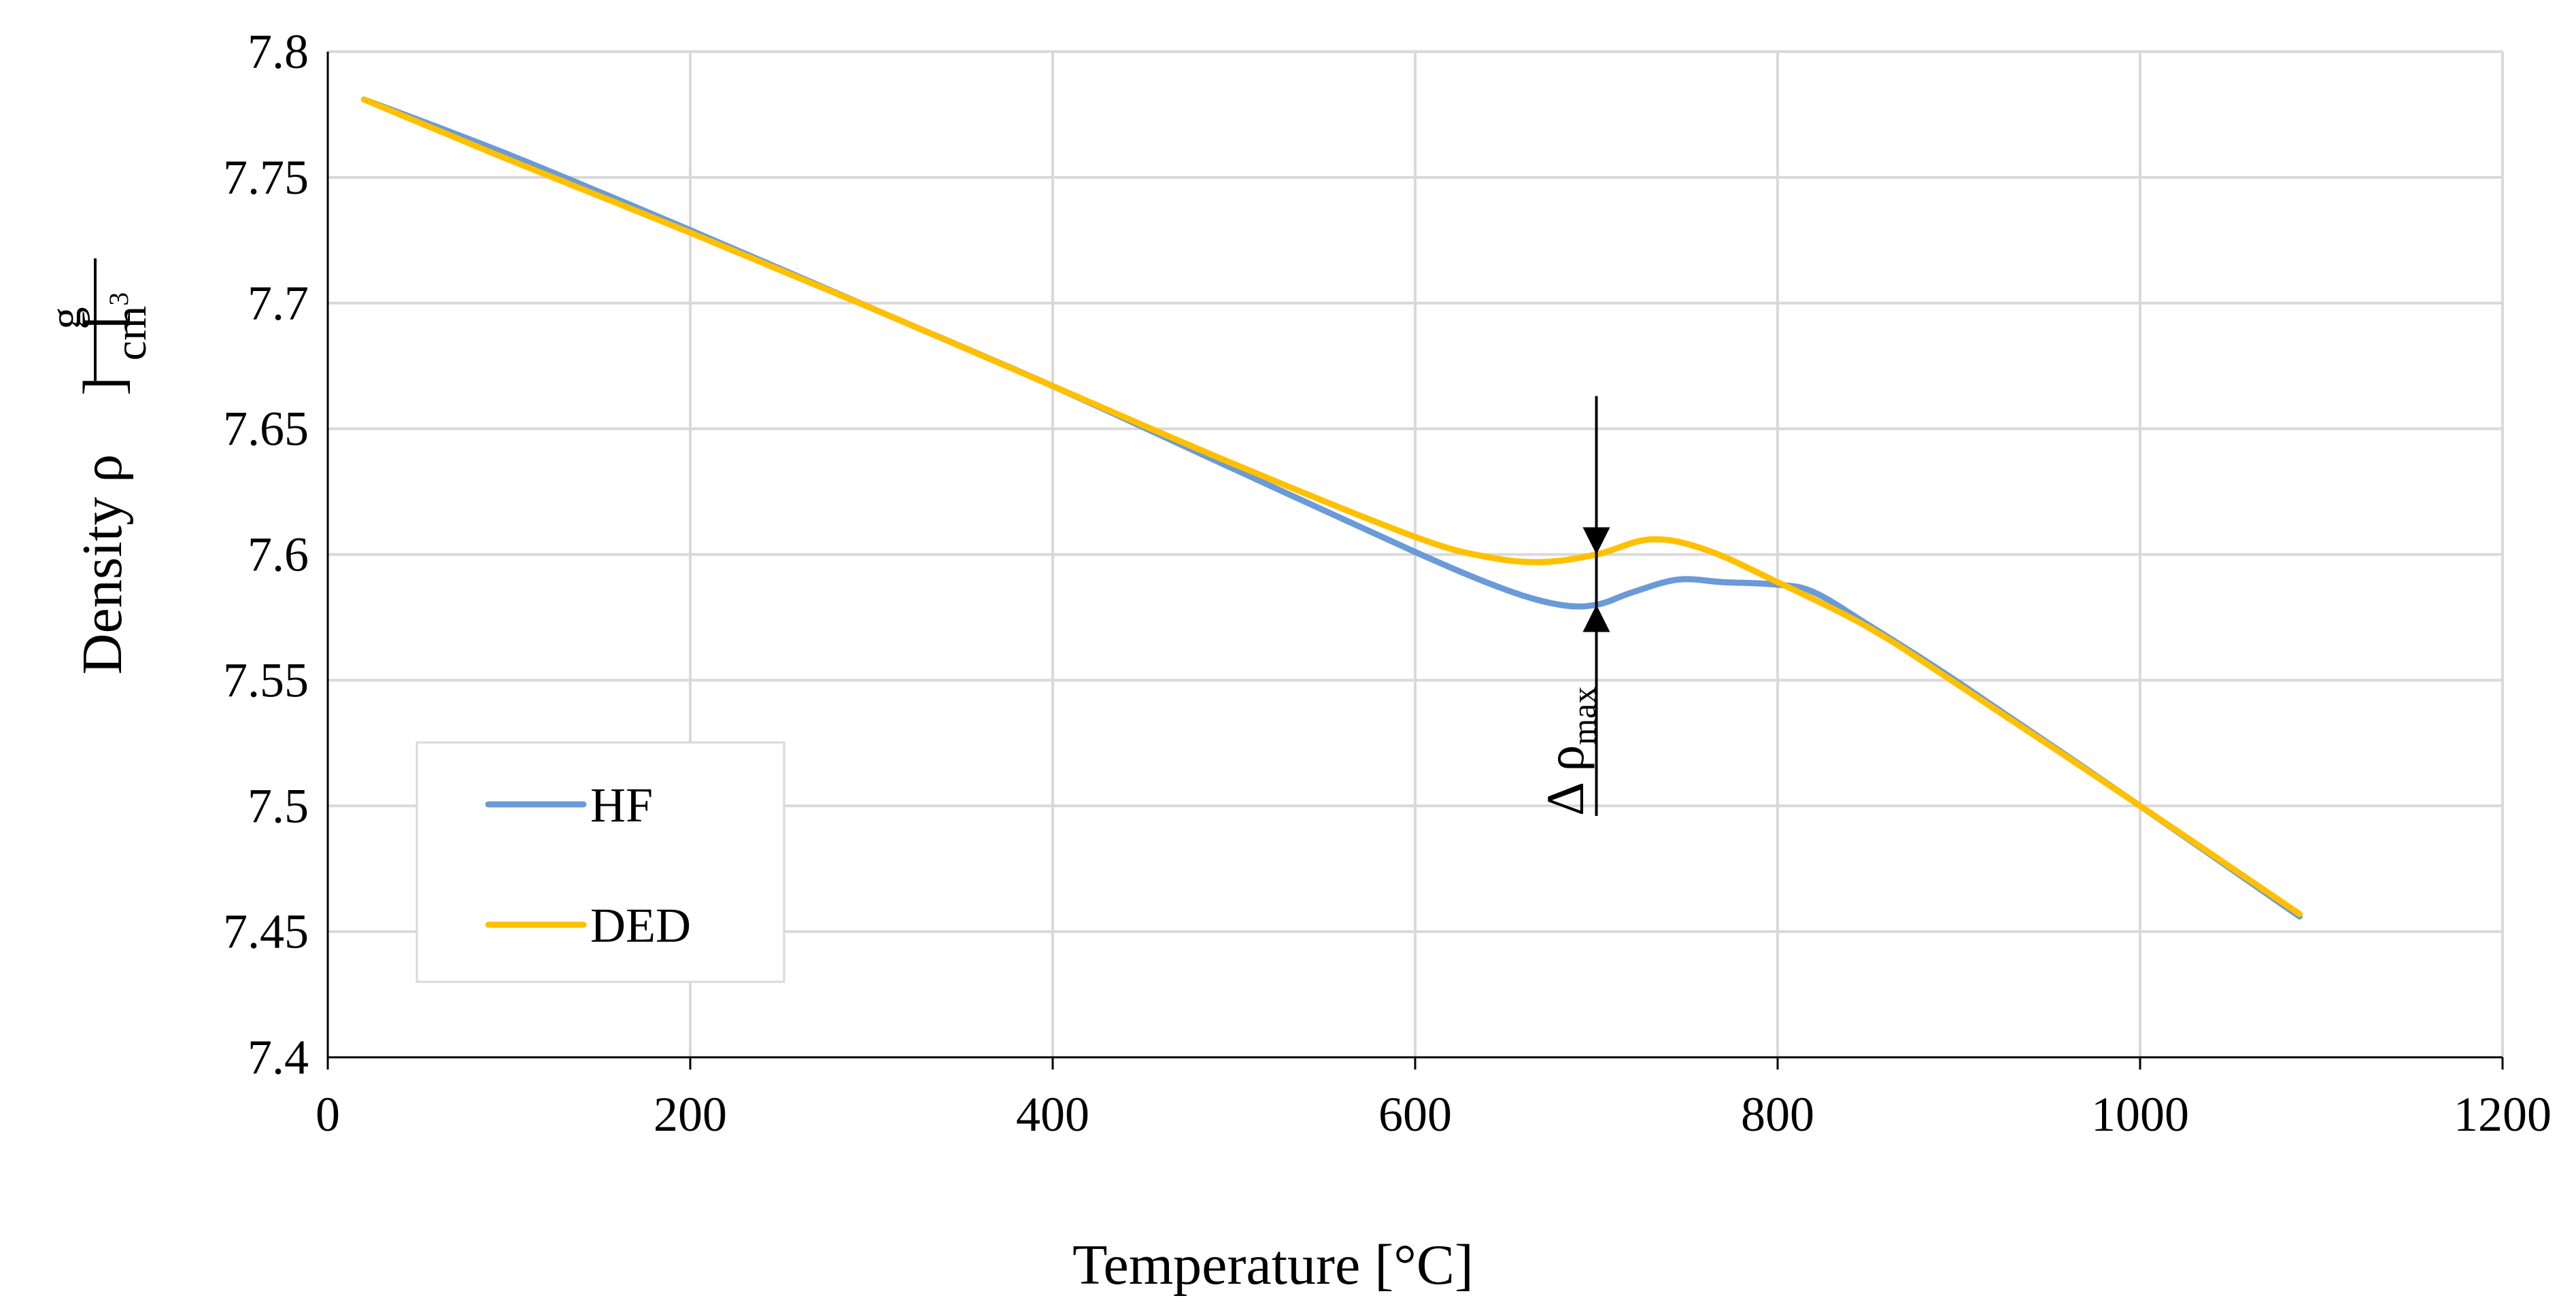  Describe the element at coordinates (1777, 1114) in the screenshot. I see `x-tick-label-800: 800` at that location.